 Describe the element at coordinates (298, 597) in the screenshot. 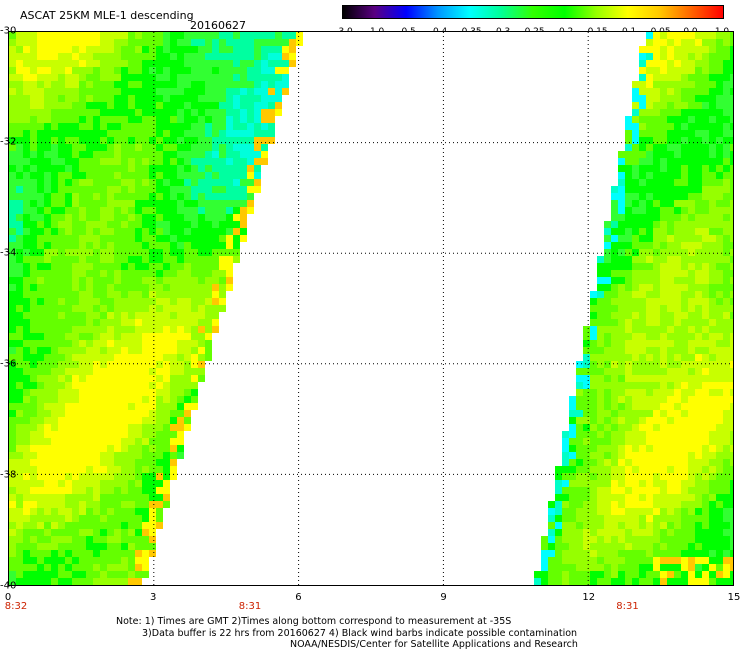

I see `x-axis-label: 6` at that location.